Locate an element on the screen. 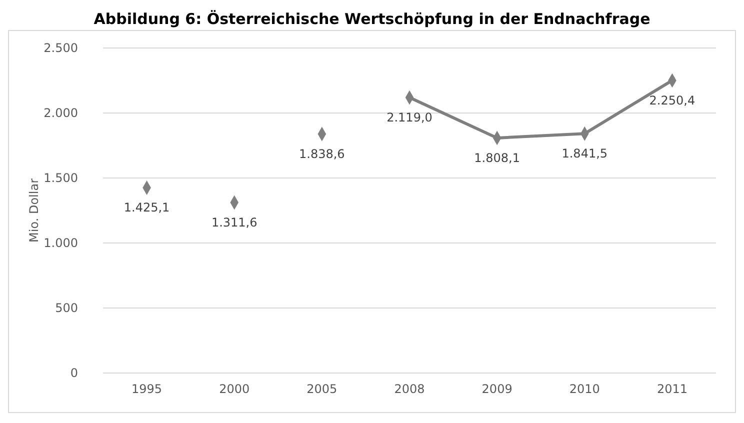 Image resolution: width=744 pixels, height=423 pixels. y-tick-label: 1.500 is located at coordinates (61, 178).